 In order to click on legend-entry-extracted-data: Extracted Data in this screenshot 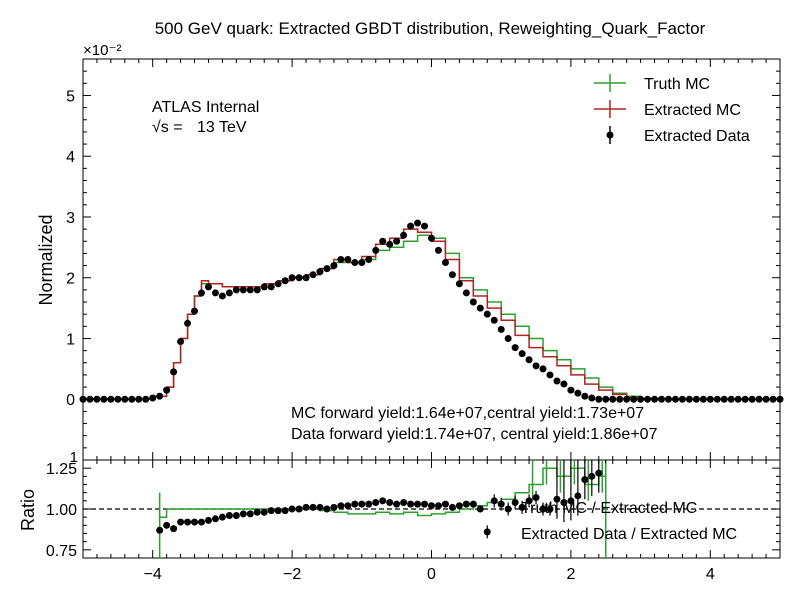, I will do `click(678, 135)`.